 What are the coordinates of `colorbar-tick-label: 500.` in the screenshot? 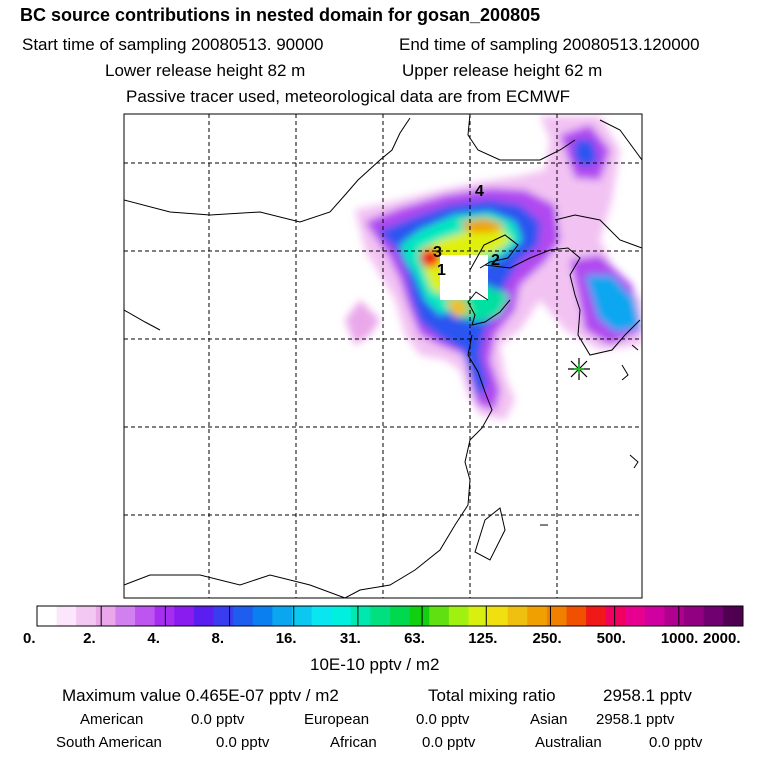 It's located at (611, 638).